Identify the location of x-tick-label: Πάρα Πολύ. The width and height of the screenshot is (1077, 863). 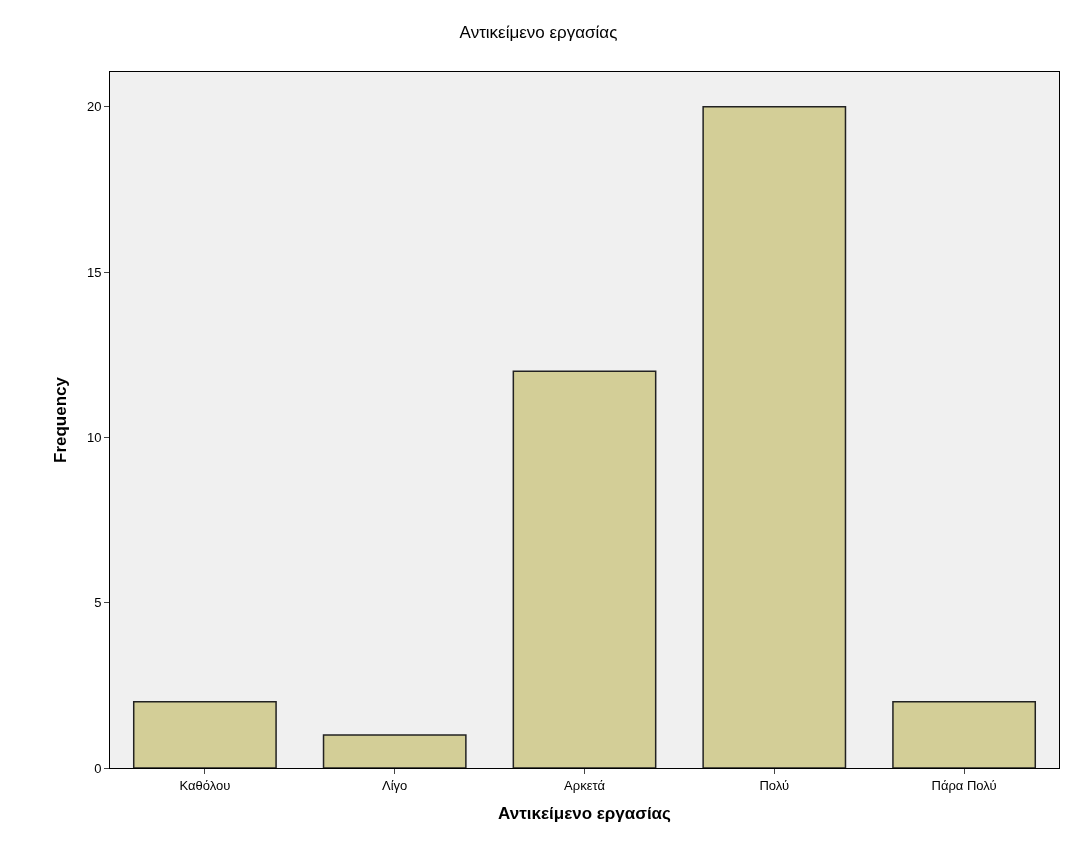
(964, 785).